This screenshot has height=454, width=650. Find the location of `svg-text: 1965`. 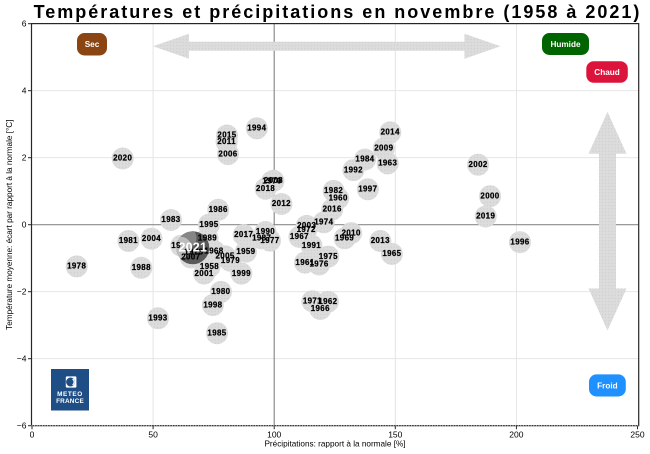

svg-text: 1965 is located at coordinates (391, 253).